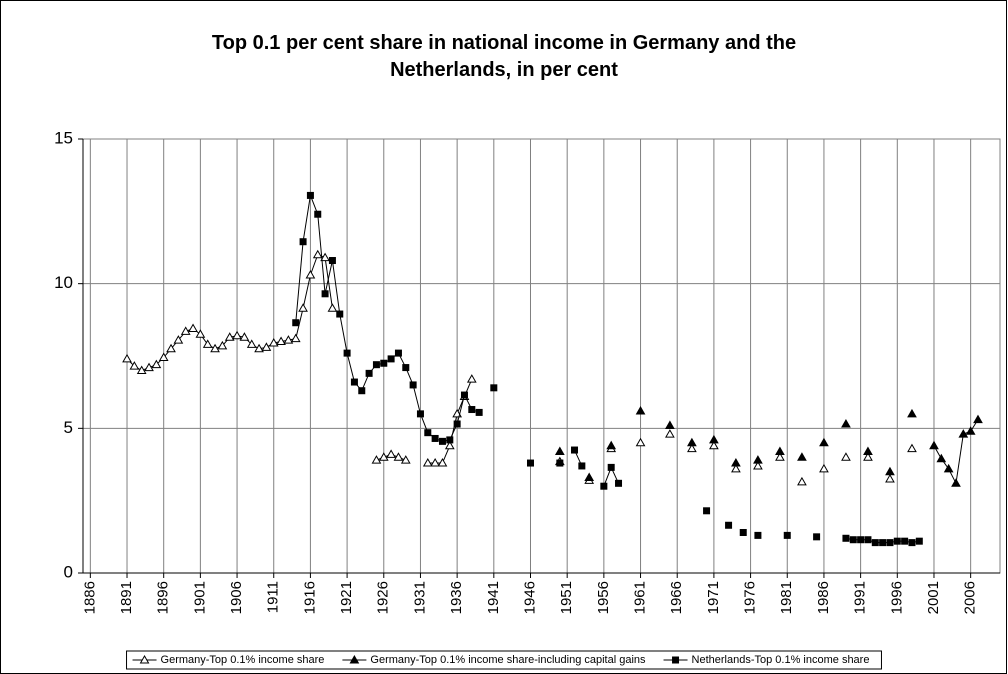 The image size is (1008, 674). Describe the element at coordinates (68, 427) in the screenshot. I see `y-tick-label: 5` at that location.